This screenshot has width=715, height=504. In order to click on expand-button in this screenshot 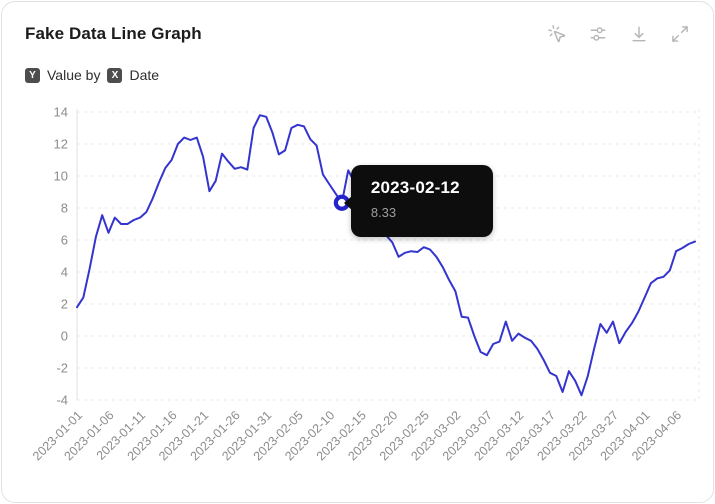, I will do `click(680, 34)`.